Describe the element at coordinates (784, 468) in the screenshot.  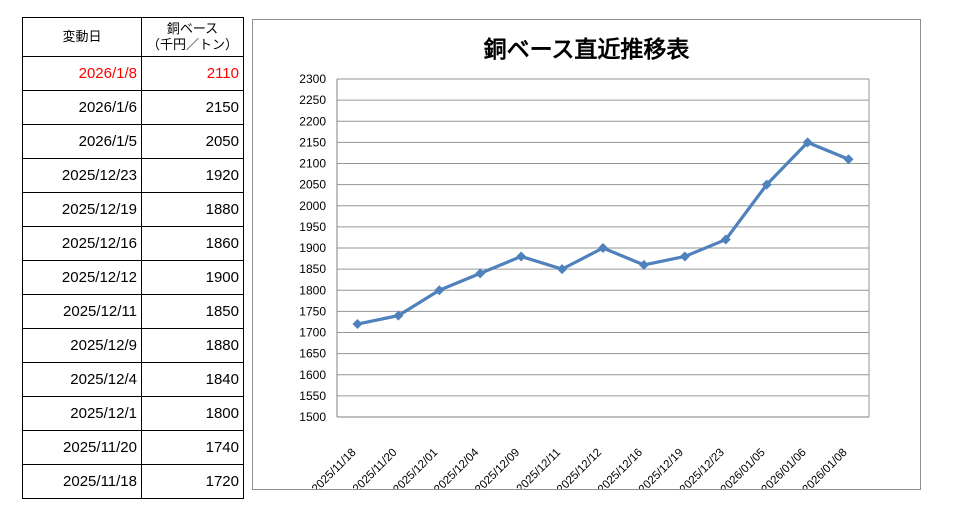
I see `x-tick-label: 2026/01/06` at that location.